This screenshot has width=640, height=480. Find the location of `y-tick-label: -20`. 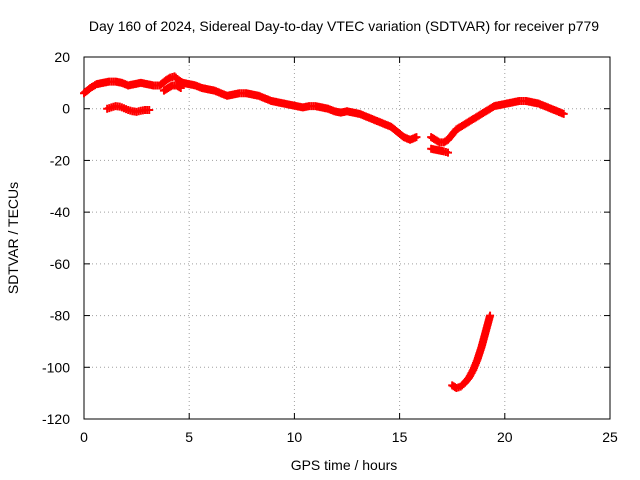

y-tick-label: -20 is located at coordinates (60, 160).